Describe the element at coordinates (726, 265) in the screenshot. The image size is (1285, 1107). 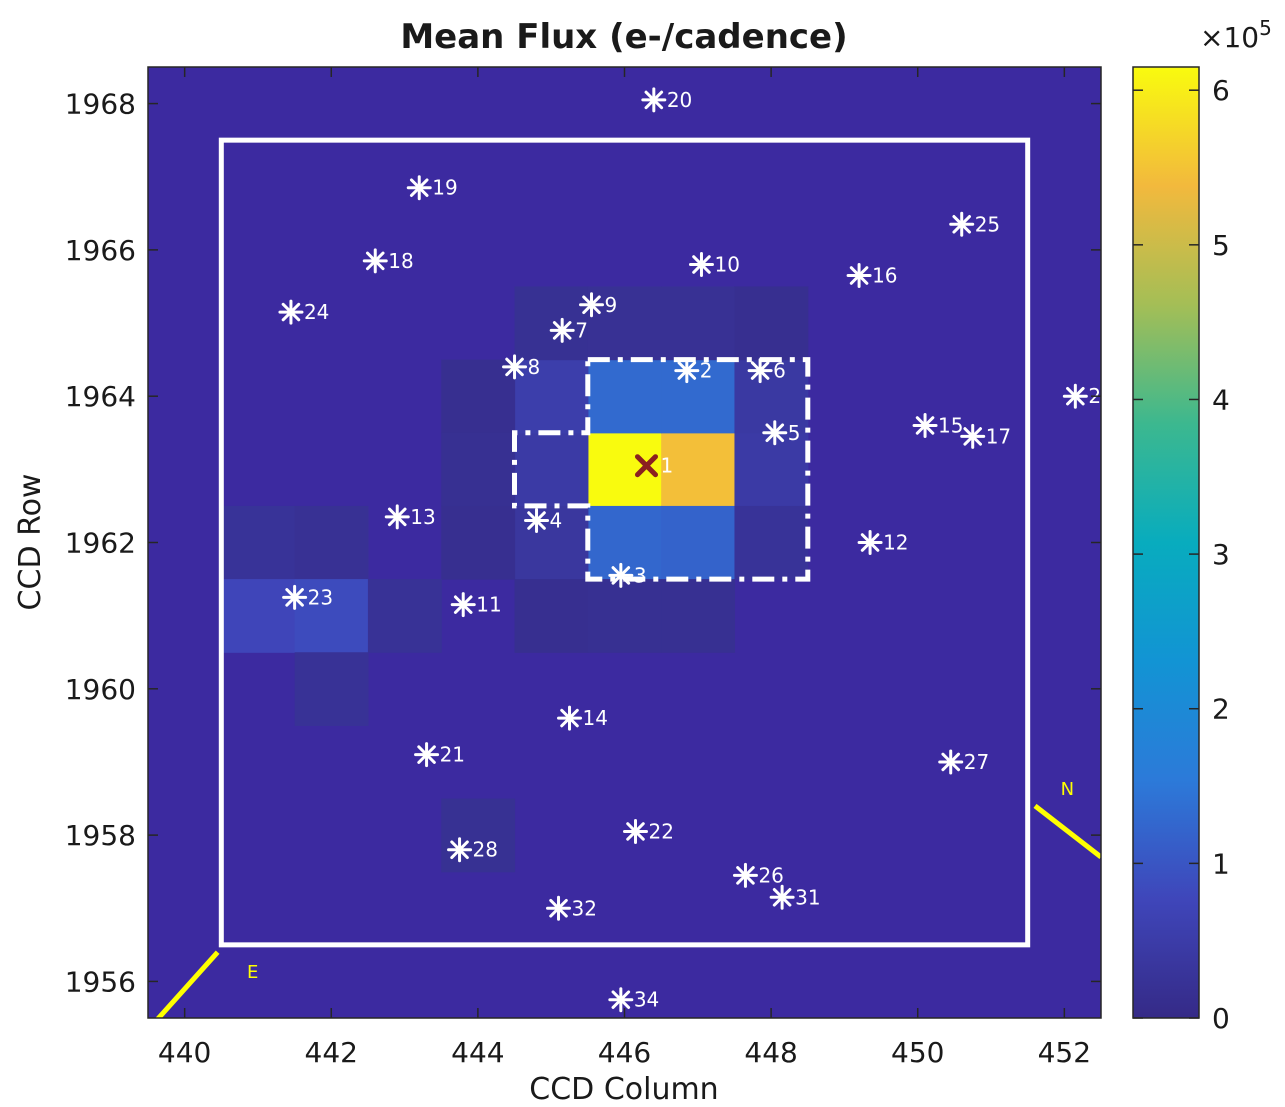
I see `star-label: 10` at that location.